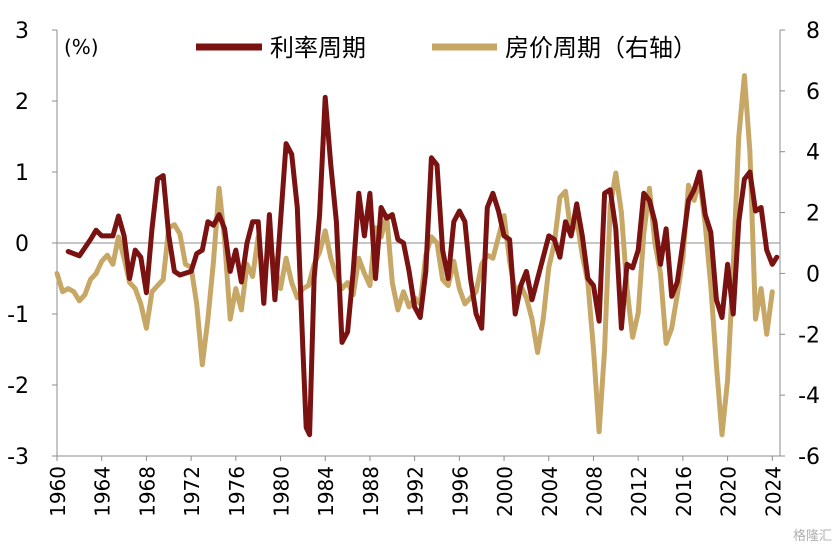  I want to click on right-axis-tick-label: -4, so click(809, 396).